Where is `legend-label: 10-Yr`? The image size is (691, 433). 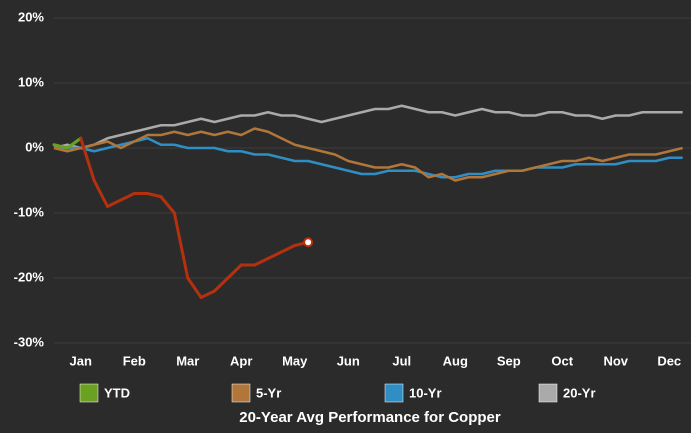 legend-label: 10-Yr is located at coordinates (425, 392).